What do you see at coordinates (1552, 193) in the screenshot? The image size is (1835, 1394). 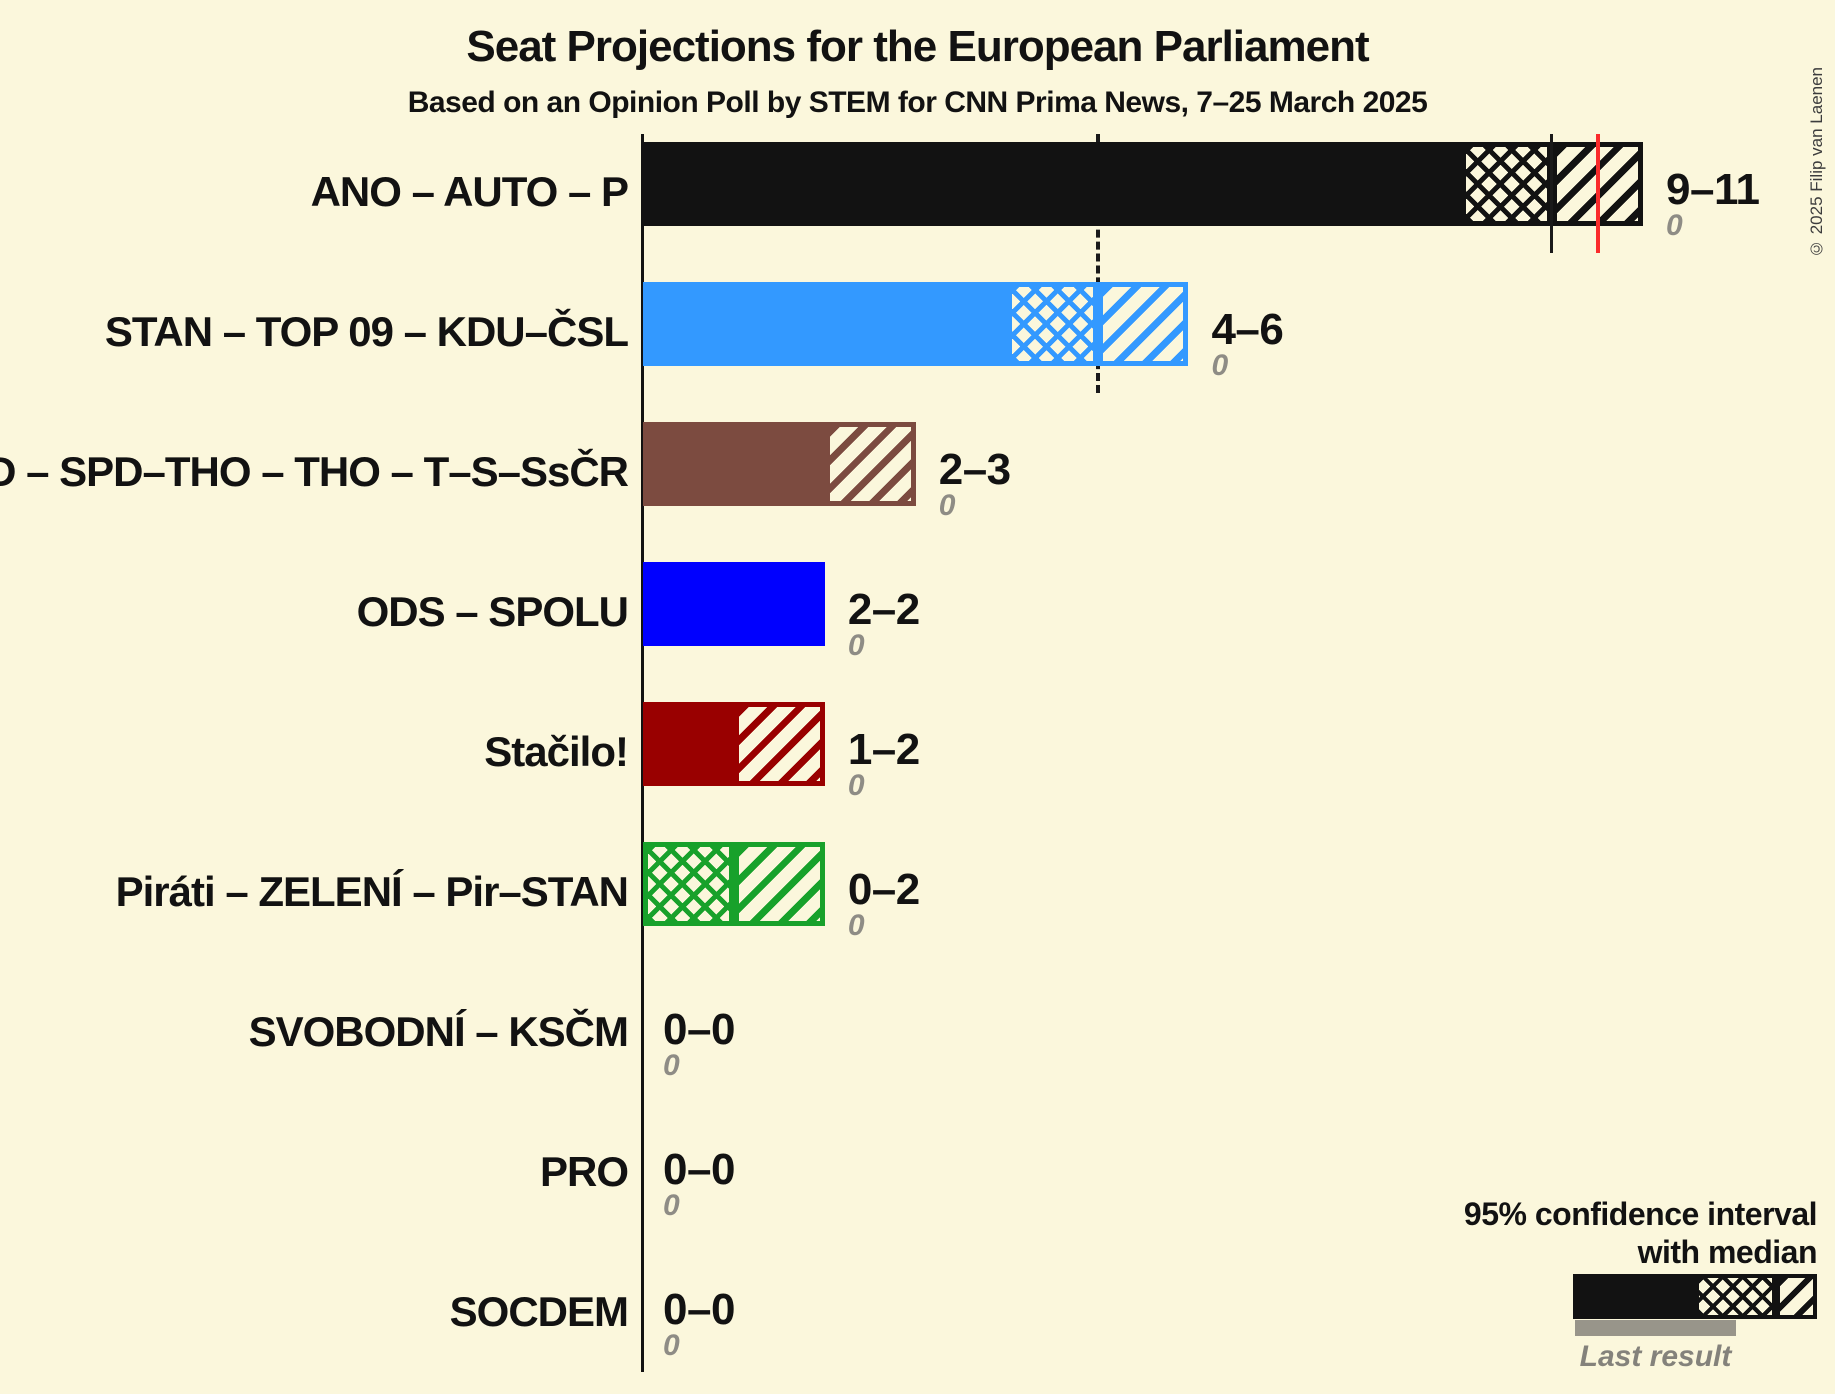 I see `ano-median-line` at bounding box center [1552, 193].